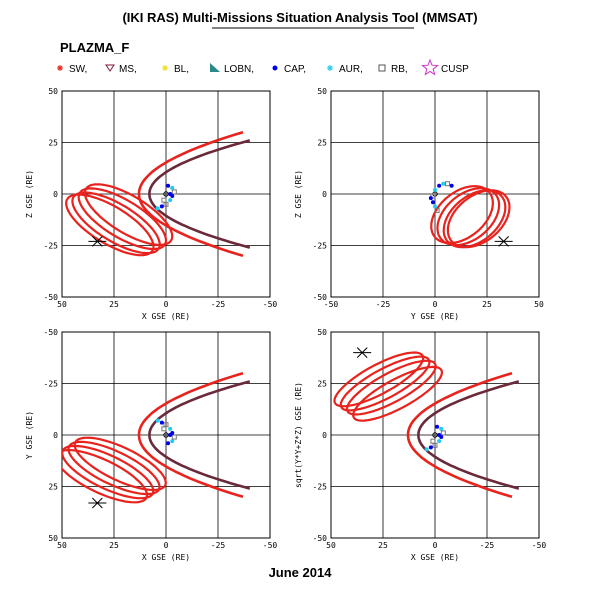 The image size is (600, 600). Describe the element at coordinates (351, 69) in the screenshot. I see `legend-label: AUR,` at that location.